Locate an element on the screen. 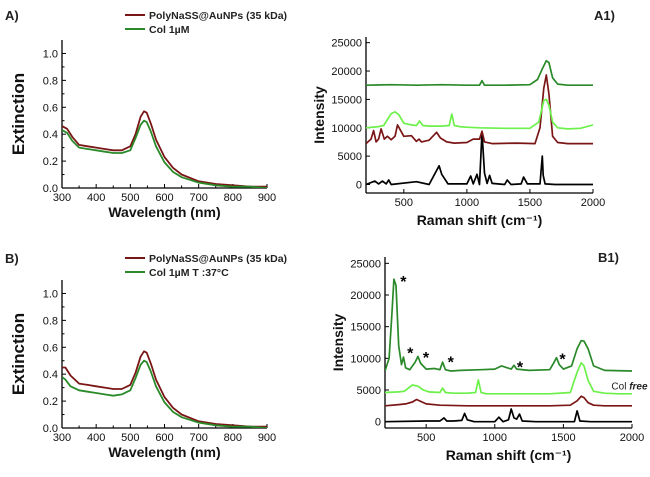  panel-label: A) is located at coordinates (12, 15).